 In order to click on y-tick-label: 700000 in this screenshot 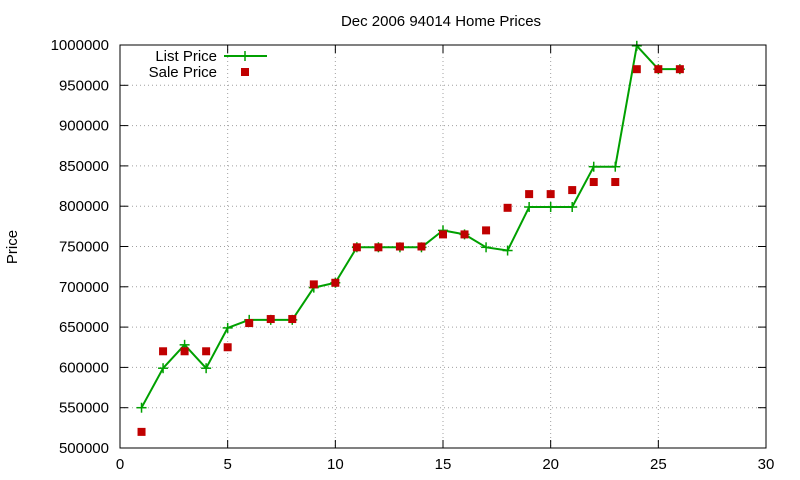, I will do `click(84, 287)`.